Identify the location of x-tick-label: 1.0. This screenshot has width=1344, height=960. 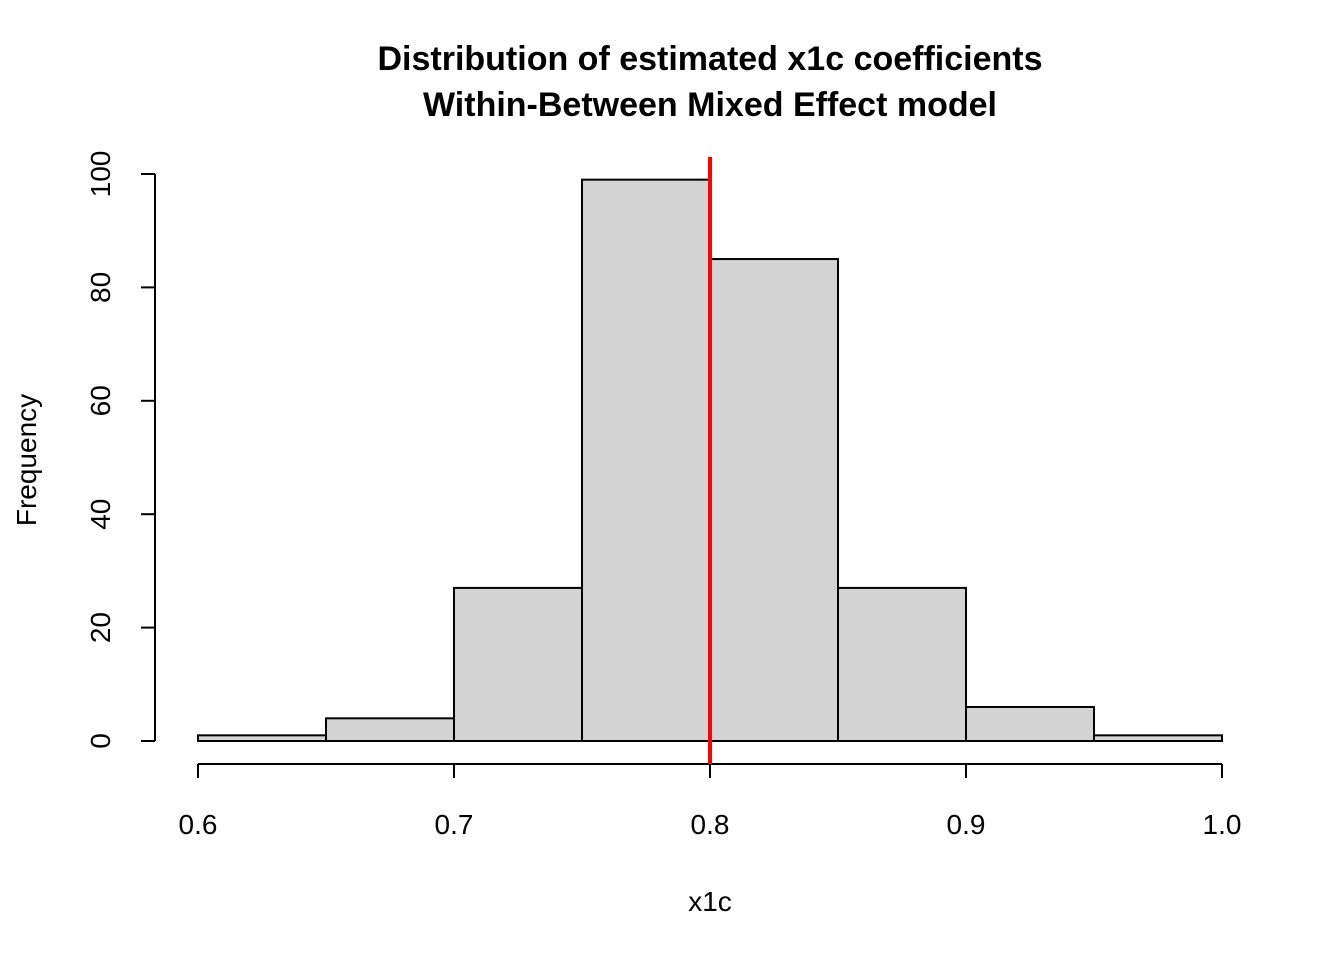
(1222, 824).